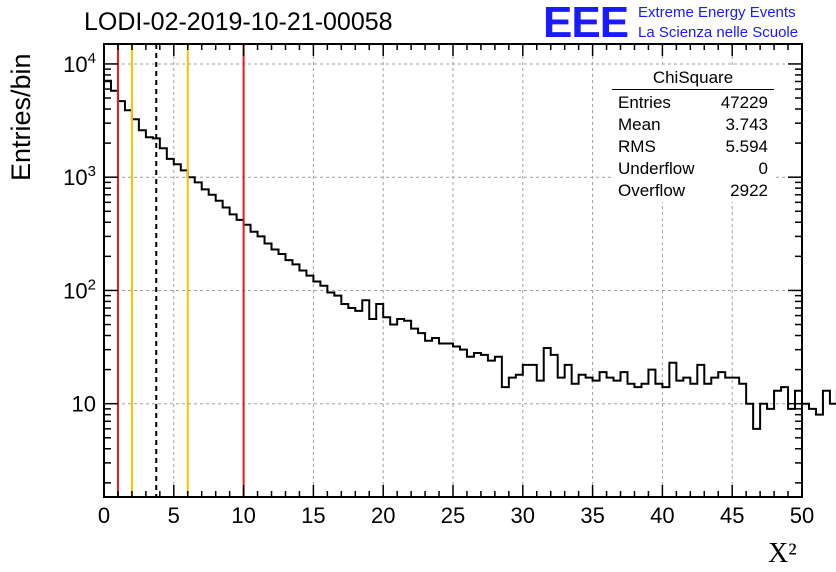  I want to click on logo-line-1: Extreme Energy Events, so click(717, 12).